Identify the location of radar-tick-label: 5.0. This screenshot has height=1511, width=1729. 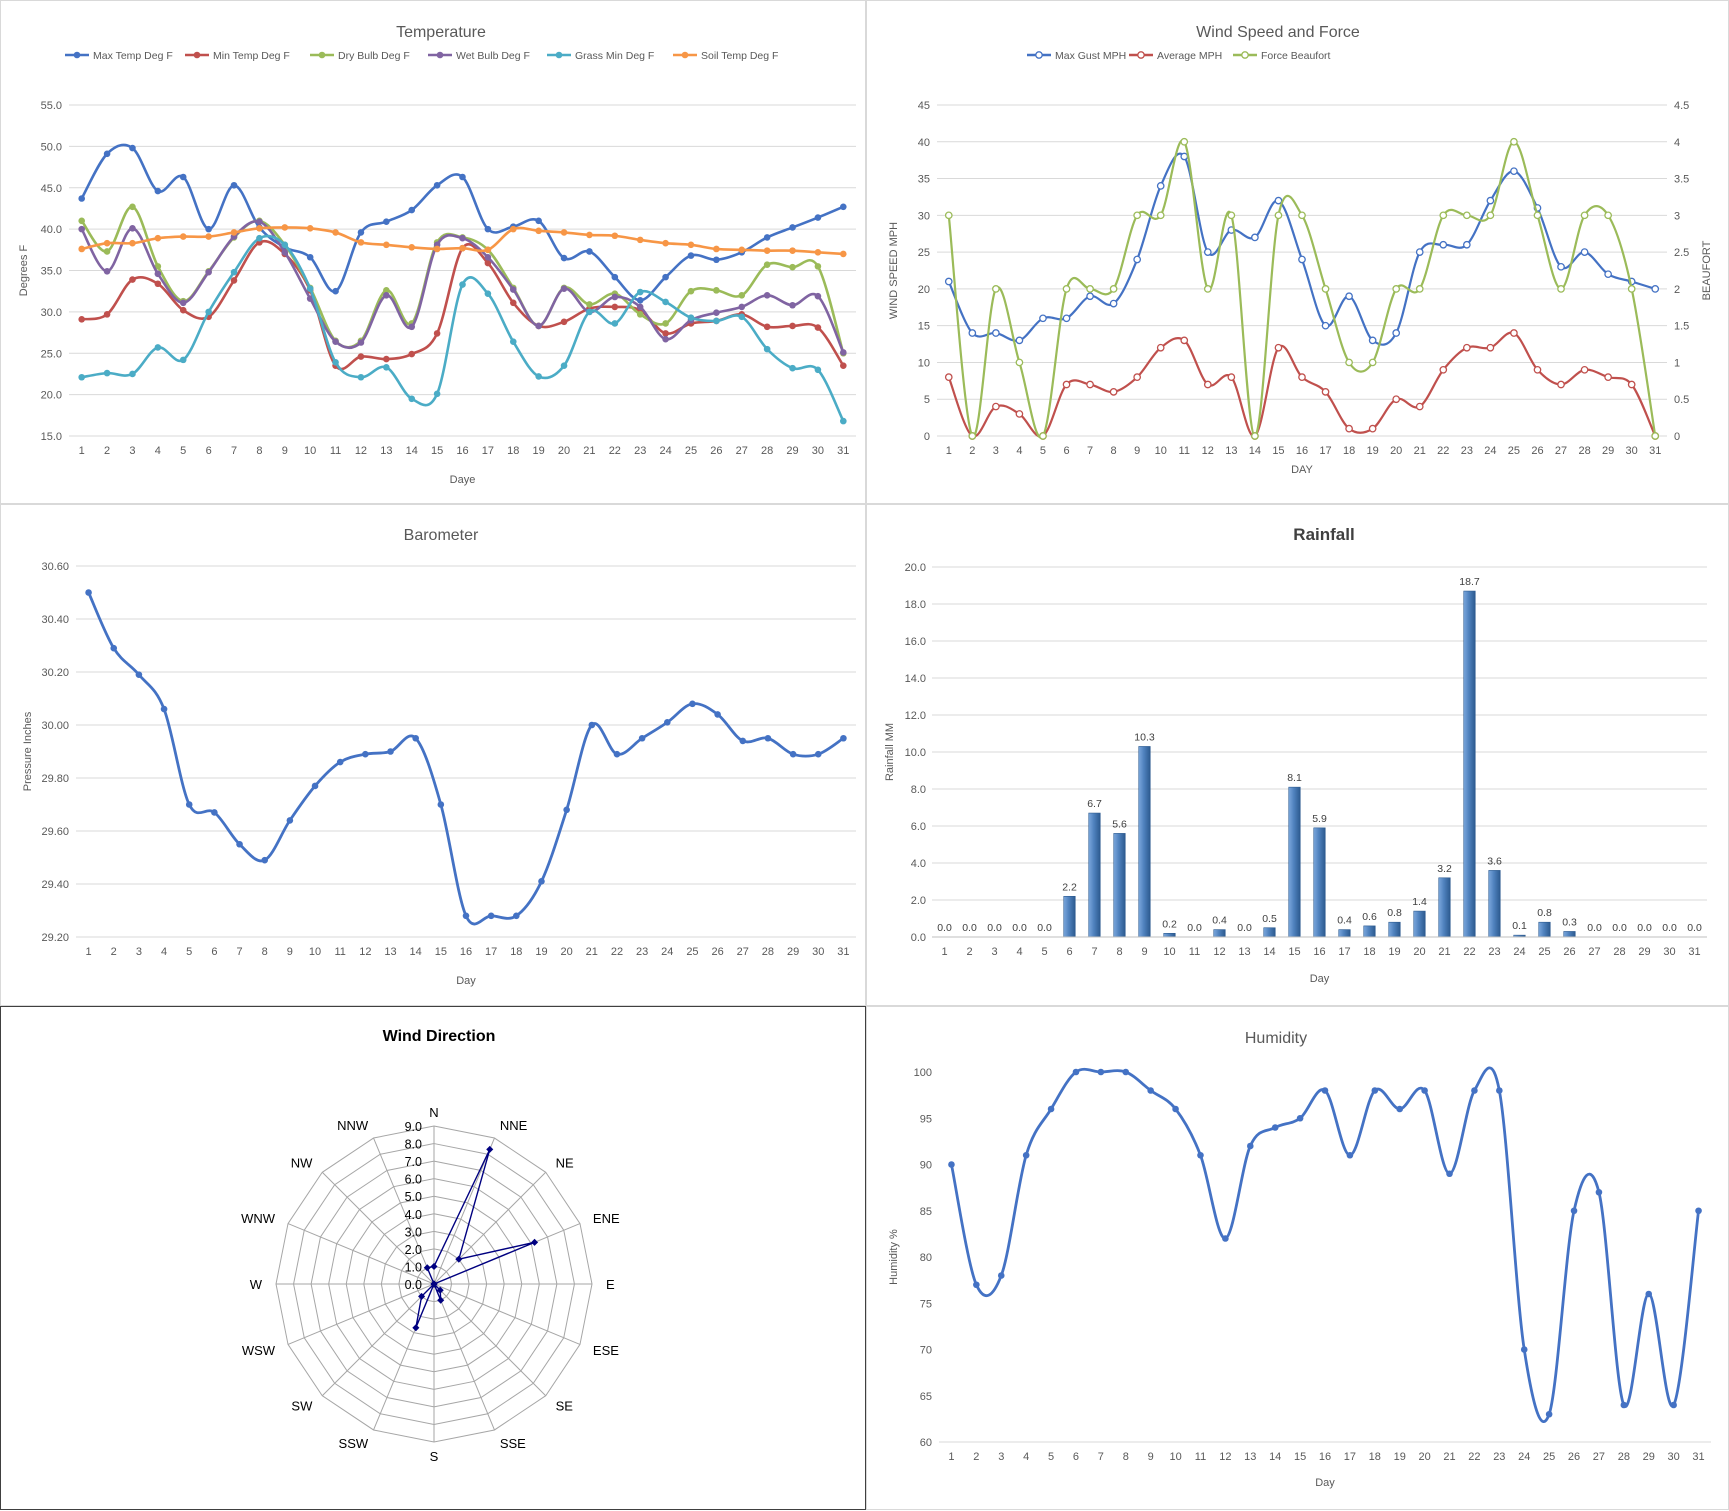
(413, 1197).